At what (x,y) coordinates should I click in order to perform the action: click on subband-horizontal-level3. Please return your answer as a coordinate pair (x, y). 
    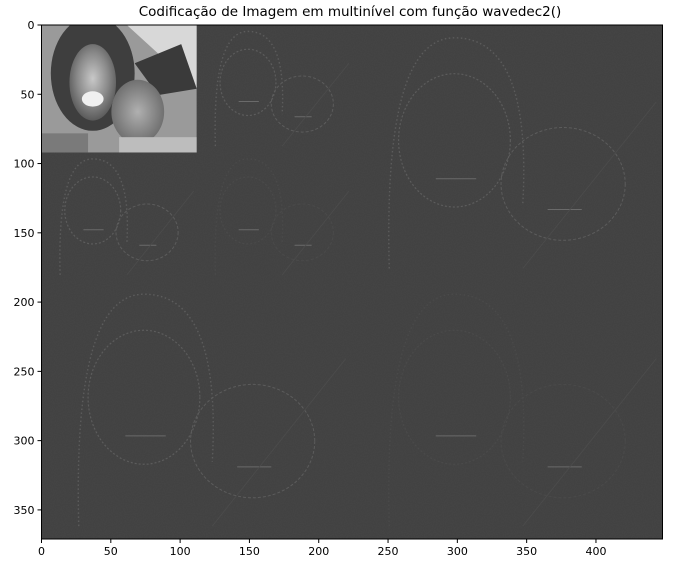
    Looking at the image, I should click on (282, 88).